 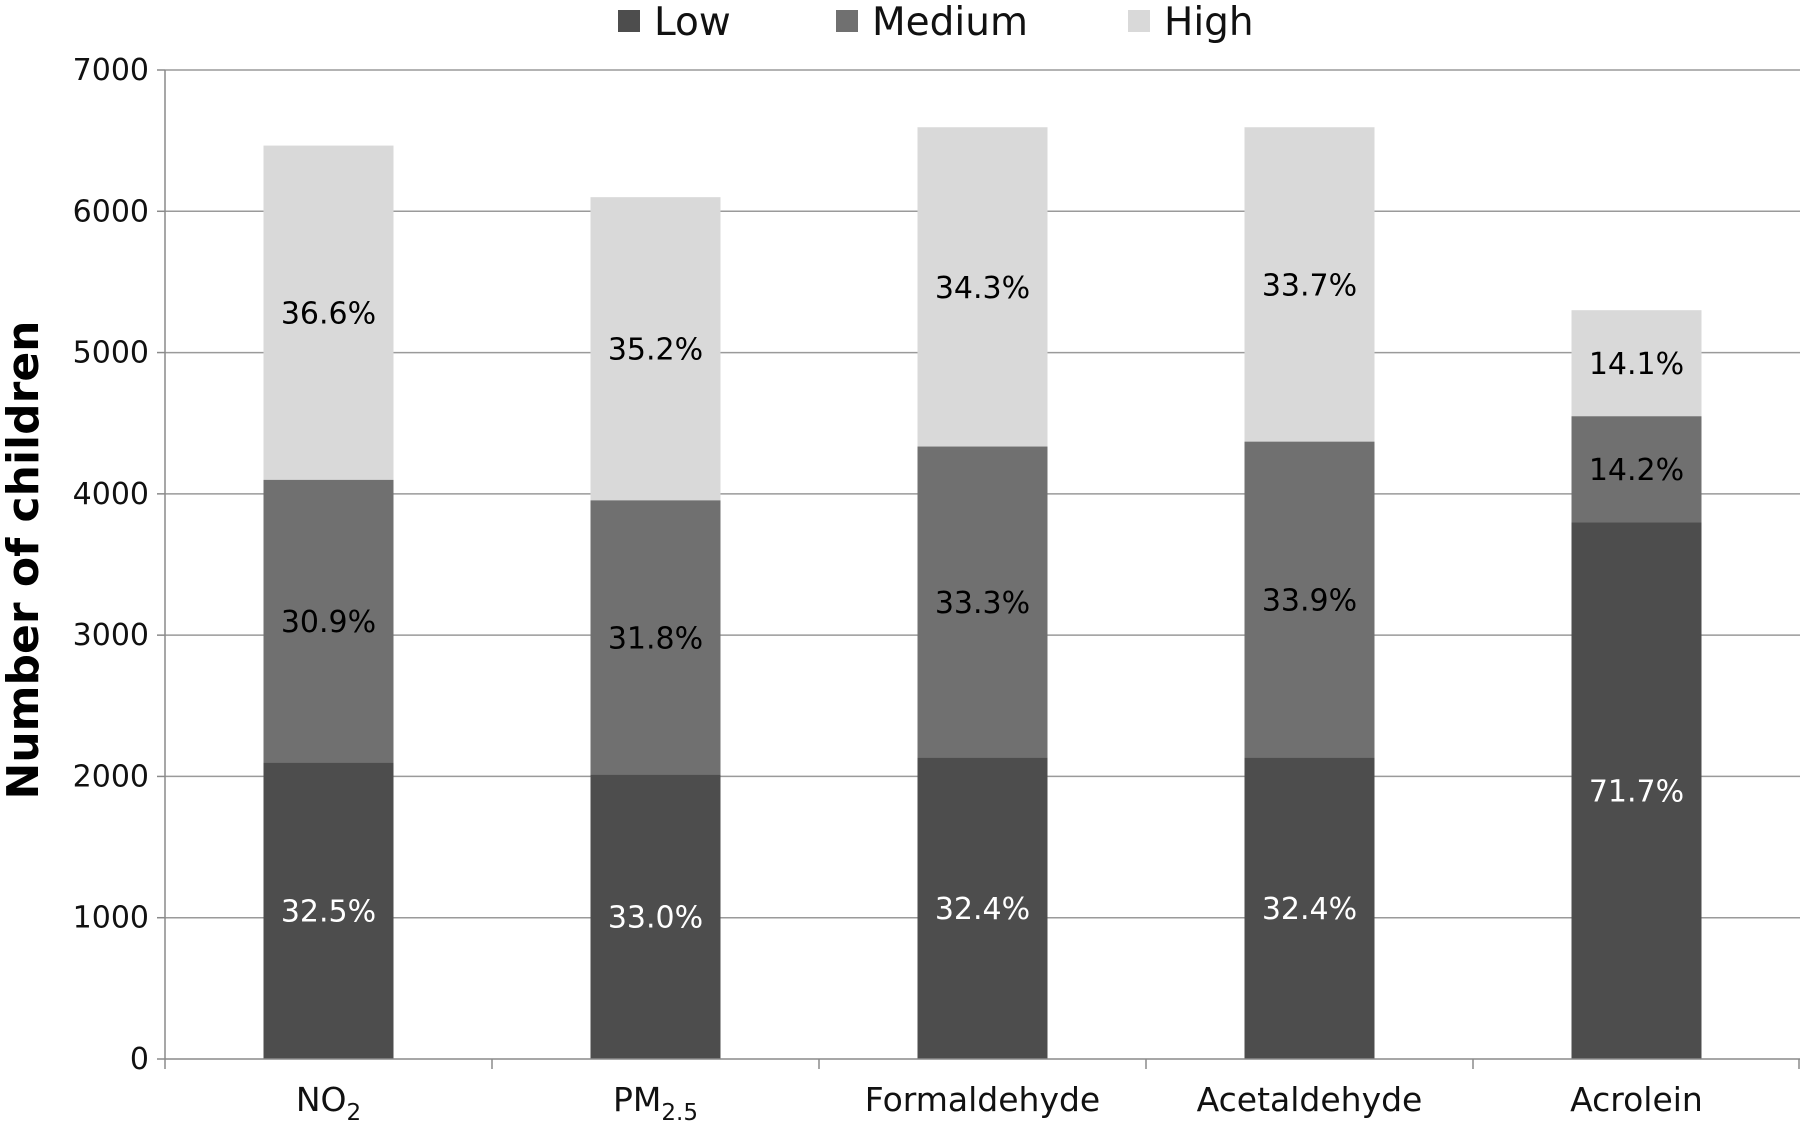 I want to click on y-tick-label: 4000, so click(x=111, y=494).